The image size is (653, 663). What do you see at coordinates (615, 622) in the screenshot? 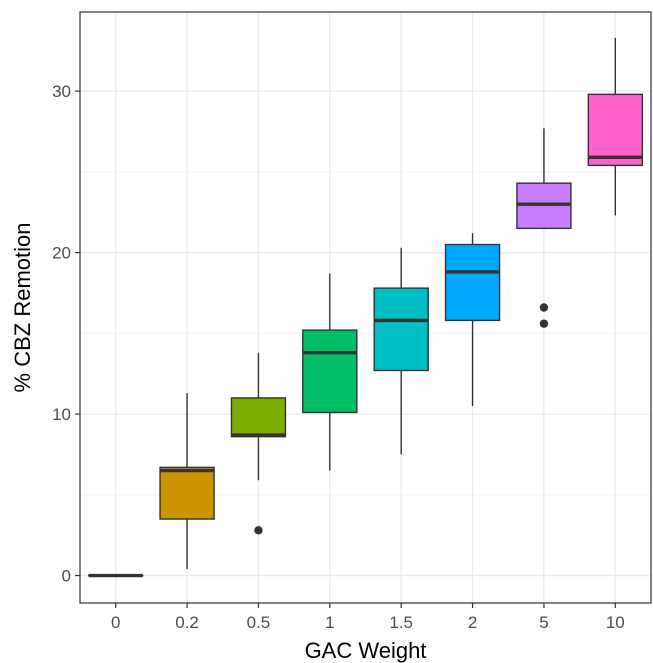
I see `x-tick-label: 10` at bounding box center [615, 622].